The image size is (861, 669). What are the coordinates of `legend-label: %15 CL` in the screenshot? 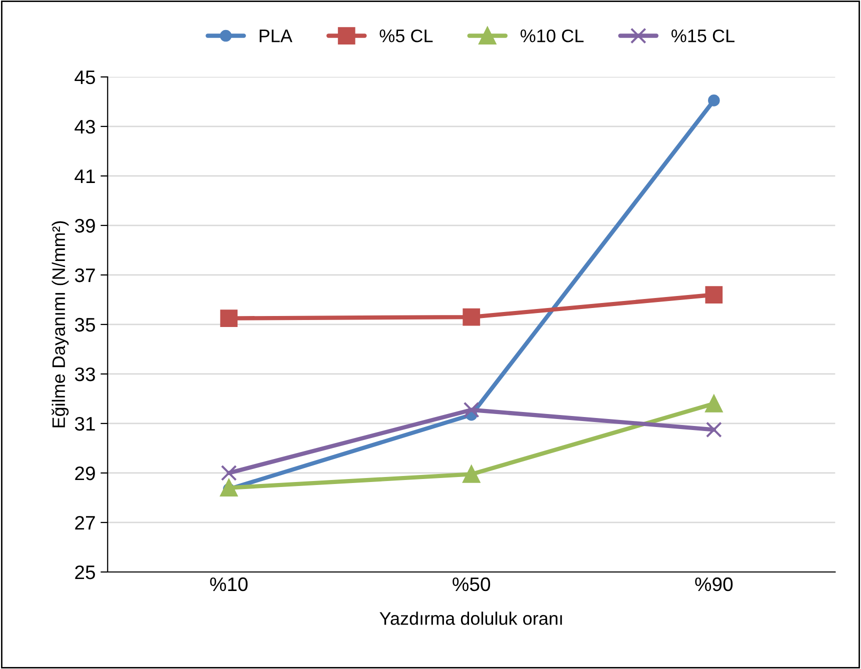 It's located at (702, 35).